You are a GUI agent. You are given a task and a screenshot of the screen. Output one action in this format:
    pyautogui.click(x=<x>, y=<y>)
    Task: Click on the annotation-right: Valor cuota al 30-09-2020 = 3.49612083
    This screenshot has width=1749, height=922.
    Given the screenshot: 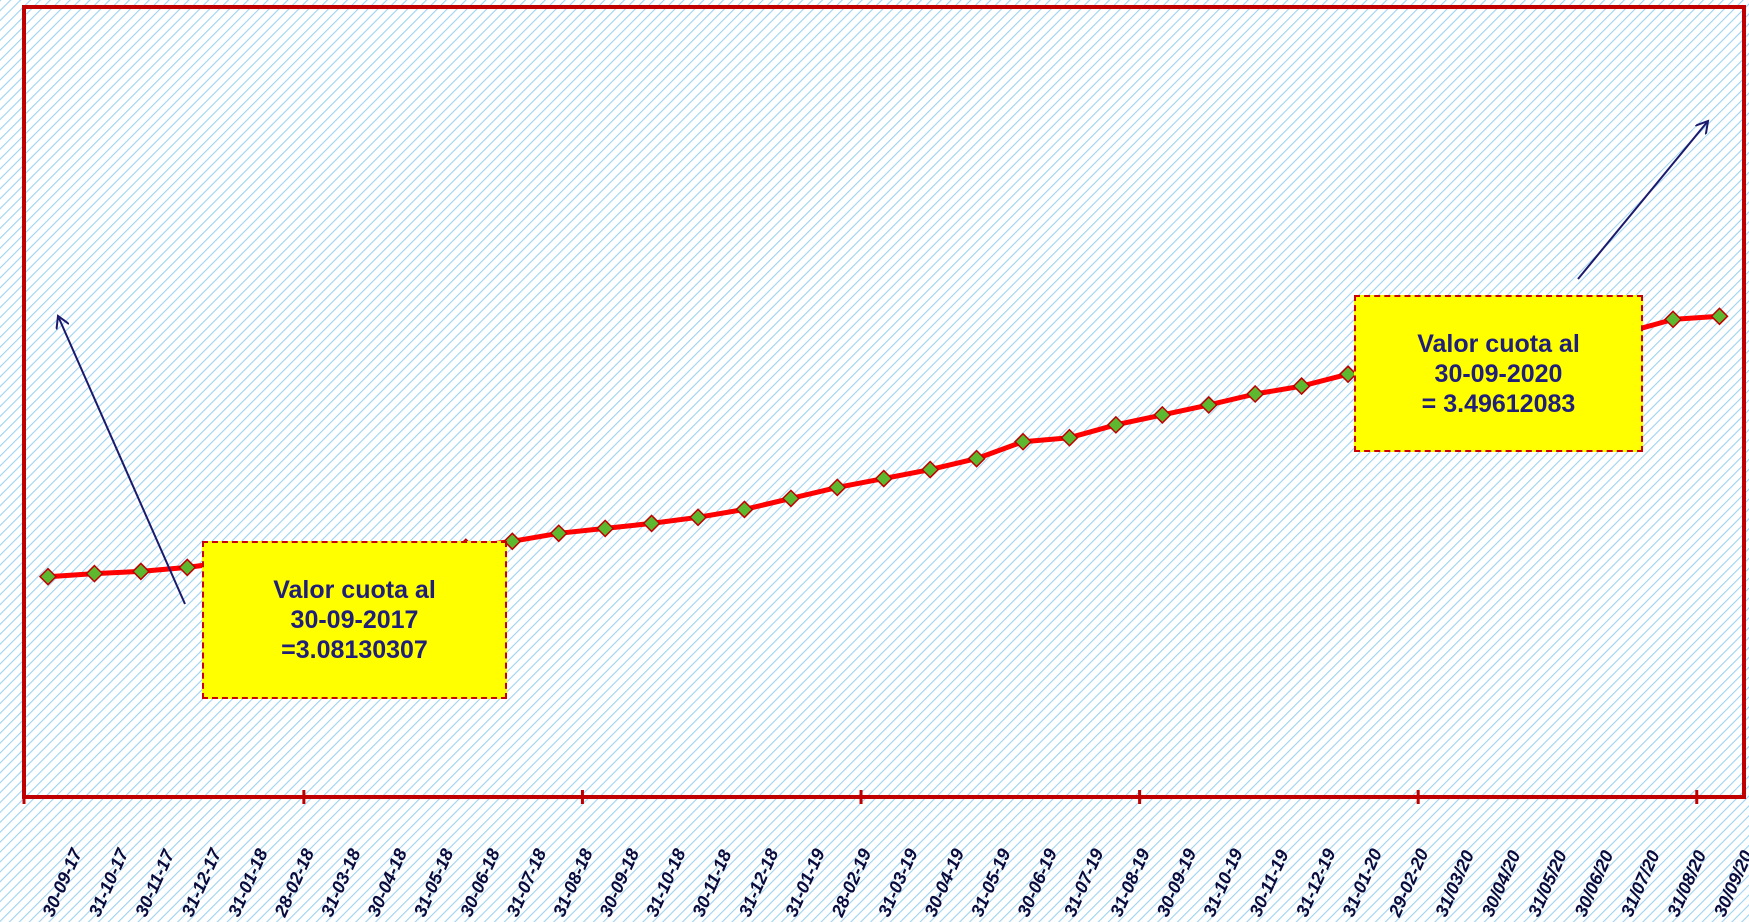 What is the action you would take?
    pyautogui.click(x=1498, y=373)
    